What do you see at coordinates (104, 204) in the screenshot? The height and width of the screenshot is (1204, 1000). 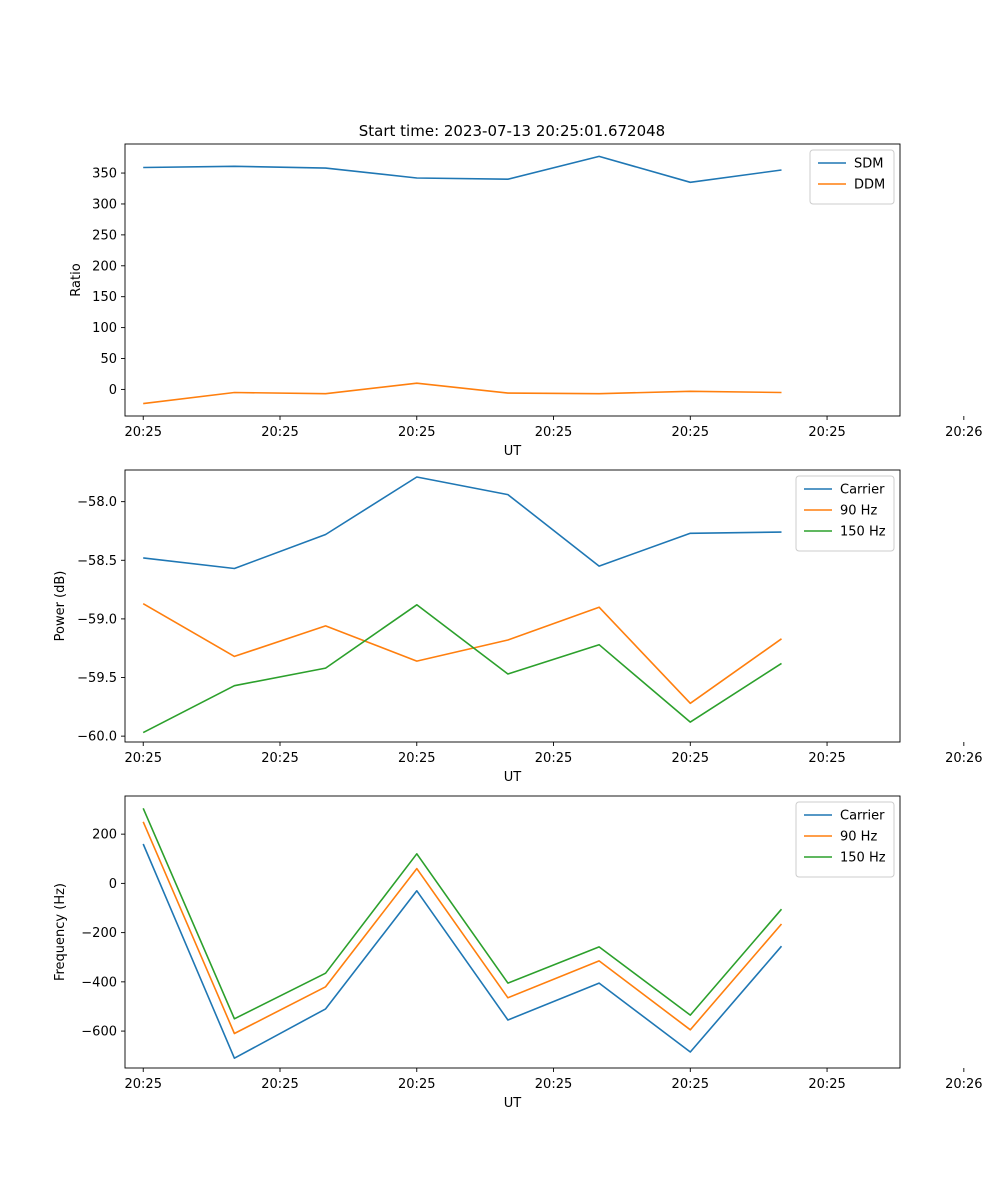 I see `y-tick-label: 300` at bounding box center [104, 204].